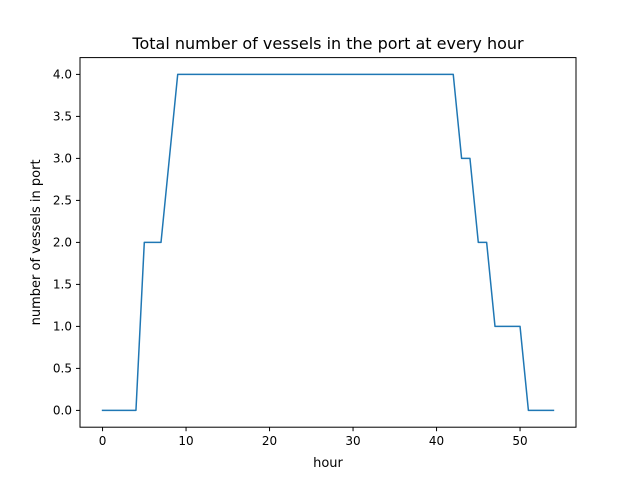 This screenshot has width=640, height=480. Describe the element at coordinates (36, 242) in the screenshot. I see `y-axis-label: number of vessels in port` at that location.